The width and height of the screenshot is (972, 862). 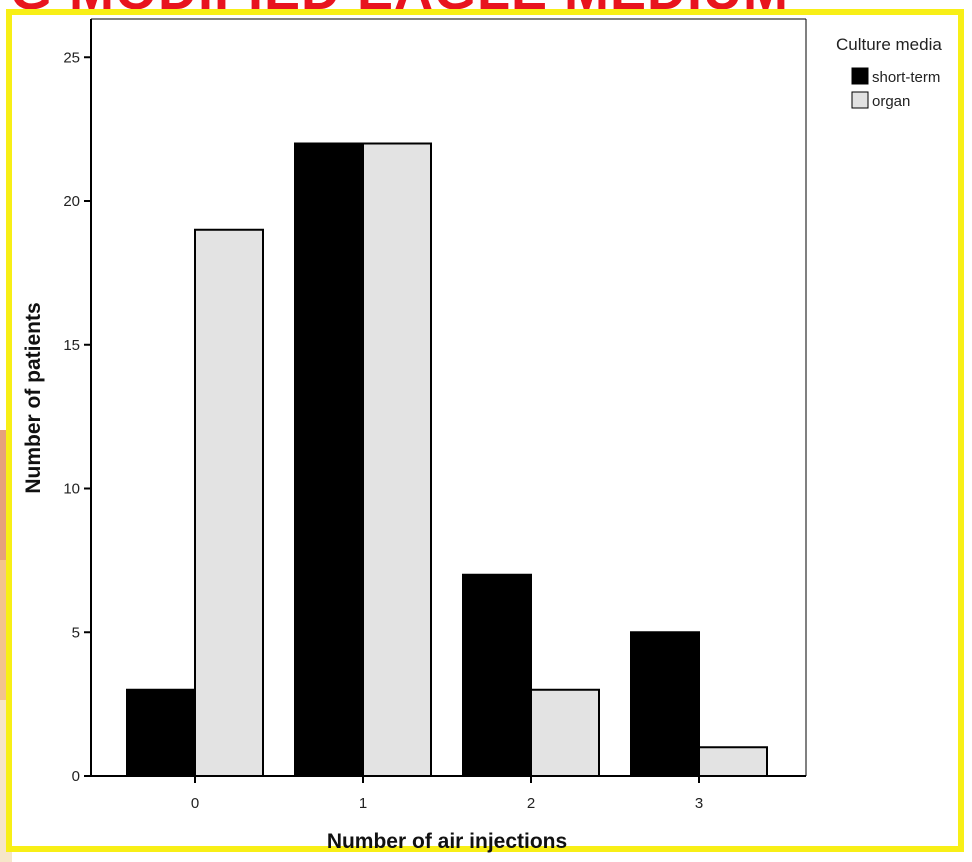 I want to click on x-tick-label: 0, so click(x=195, y=803).